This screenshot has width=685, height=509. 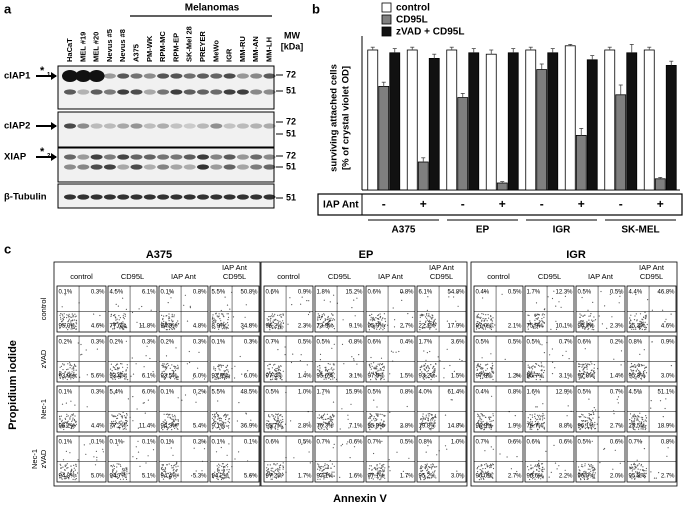 I want to click on quadrant-value: 7.1%, so click(x=356, y=427).